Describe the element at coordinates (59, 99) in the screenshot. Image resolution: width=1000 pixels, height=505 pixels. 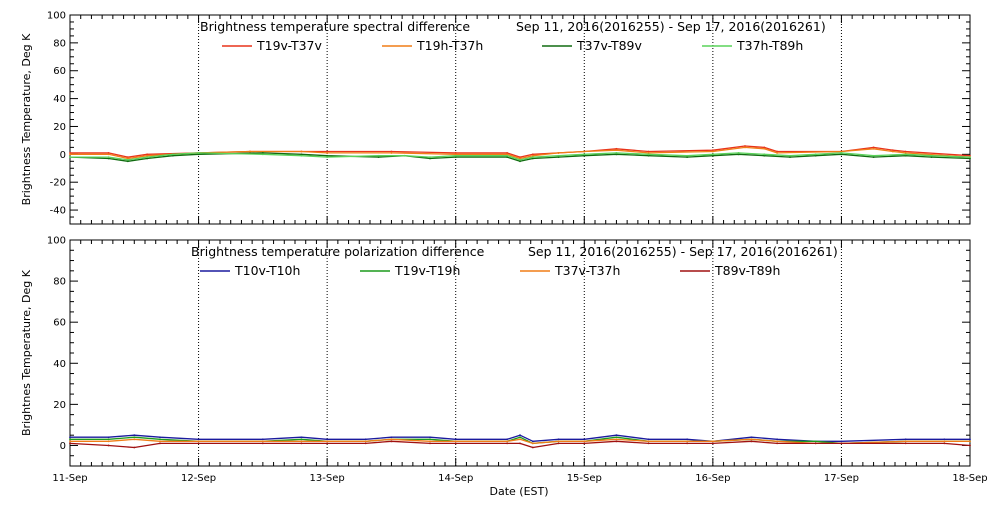
I see `y-tick-label: 40` at that location.